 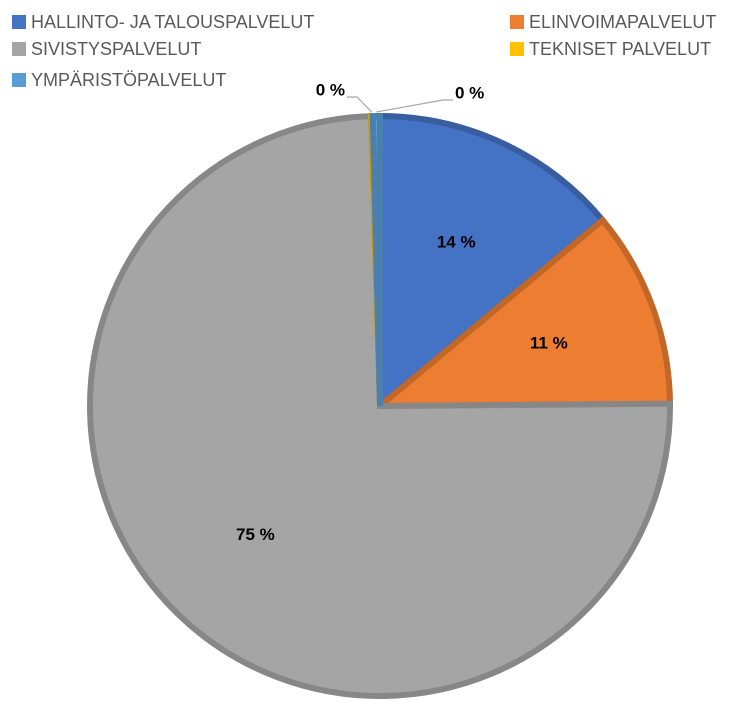 What do you see at coordinates (116, 49) in the screenshot?
I see `legend-label: SIVISTYSPALVELUT` at bounding box center [116, 49].